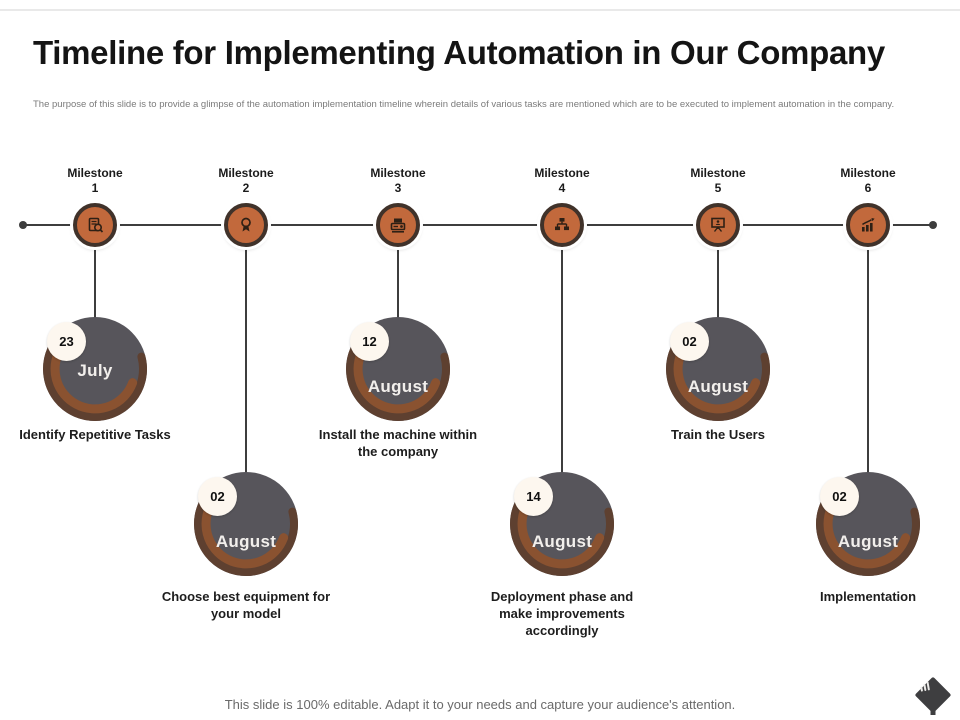 The width and height of the screenshot is (960, 720). Describe the element at coordinates (95, 282) in the screenshot. I see `milestone-1-connector` at that location.